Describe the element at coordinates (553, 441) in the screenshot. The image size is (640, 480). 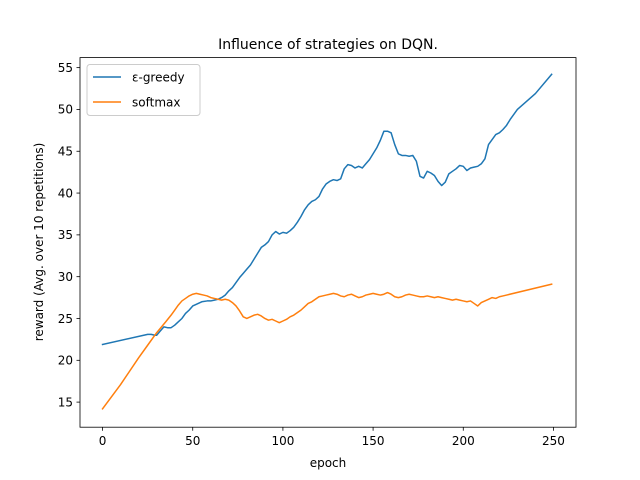
I see `x-tick-label: 250` at that location.